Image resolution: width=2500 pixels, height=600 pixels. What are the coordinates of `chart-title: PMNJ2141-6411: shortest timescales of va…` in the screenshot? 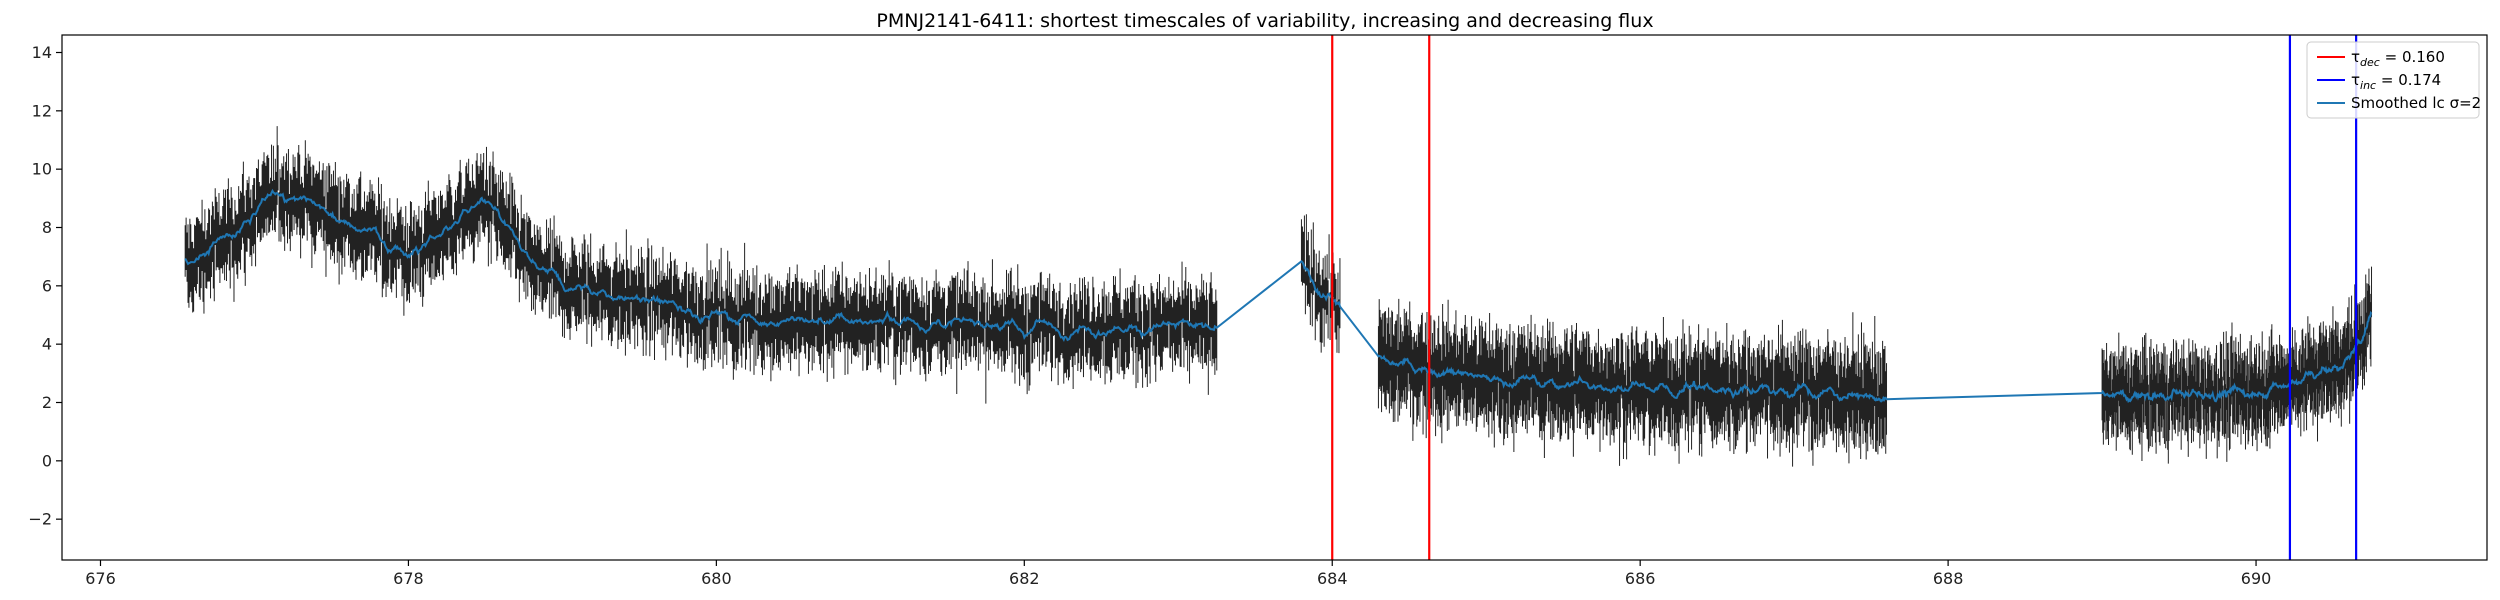 It's located at (1264, 21).